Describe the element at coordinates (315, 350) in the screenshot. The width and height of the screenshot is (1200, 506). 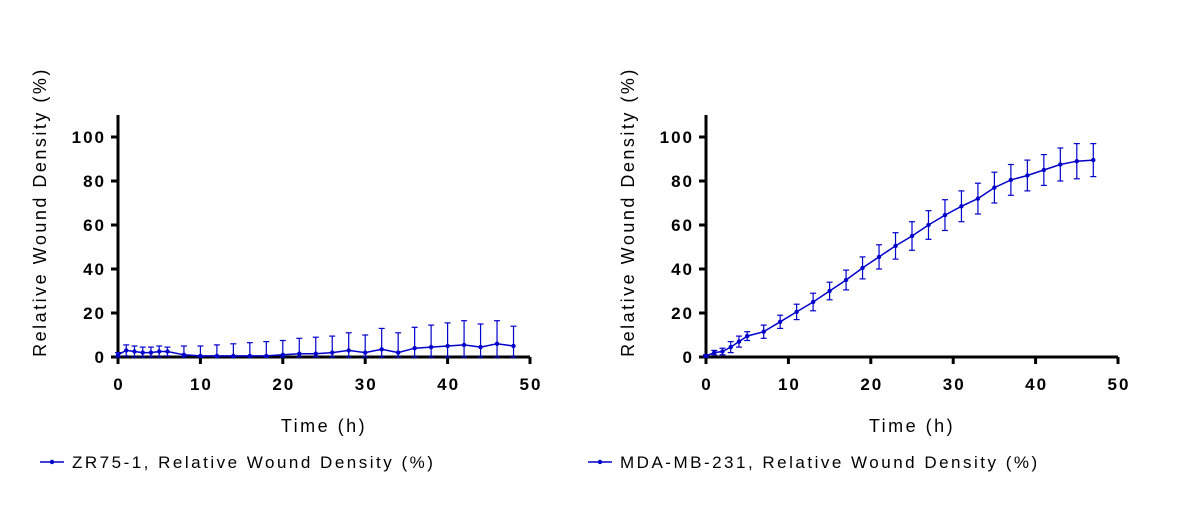
I see `series-line` at that location.